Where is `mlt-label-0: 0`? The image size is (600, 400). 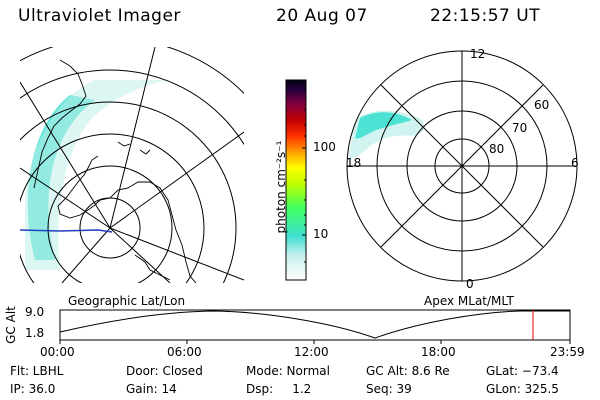 mlt-label-0: 0 is located at coordinates (470, 284).